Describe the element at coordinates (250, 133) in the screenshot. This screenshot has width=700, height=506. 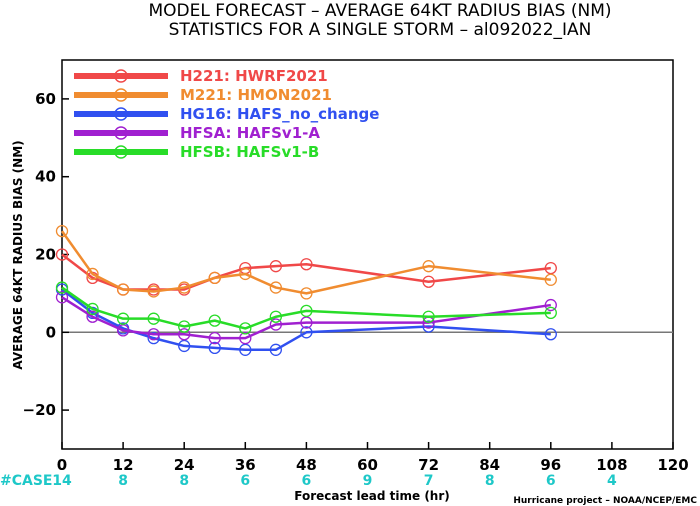
I see `legend-label: HFSA: HAFSv1-A` at that location.